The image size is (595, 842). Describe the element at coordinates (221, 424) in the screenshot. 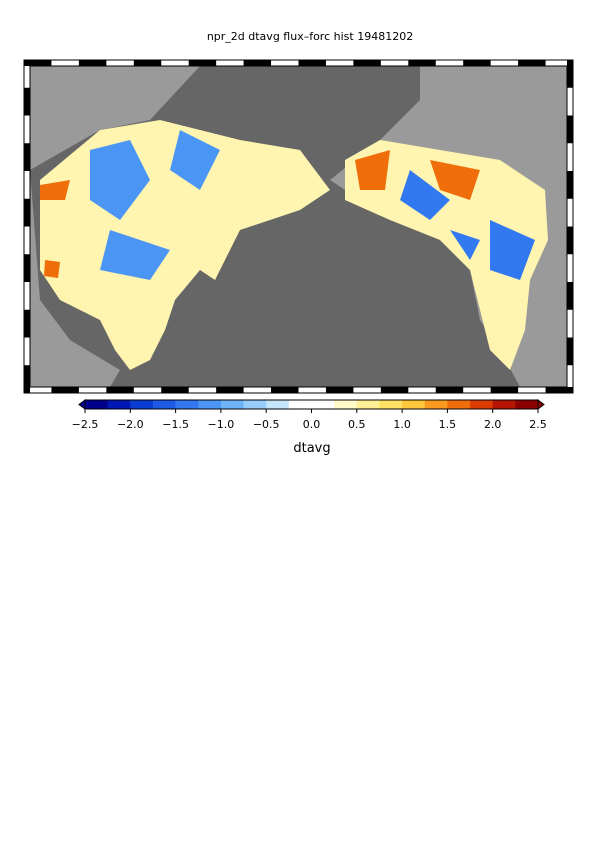

I see `colorbar-tick-label: −1.0` at that location.